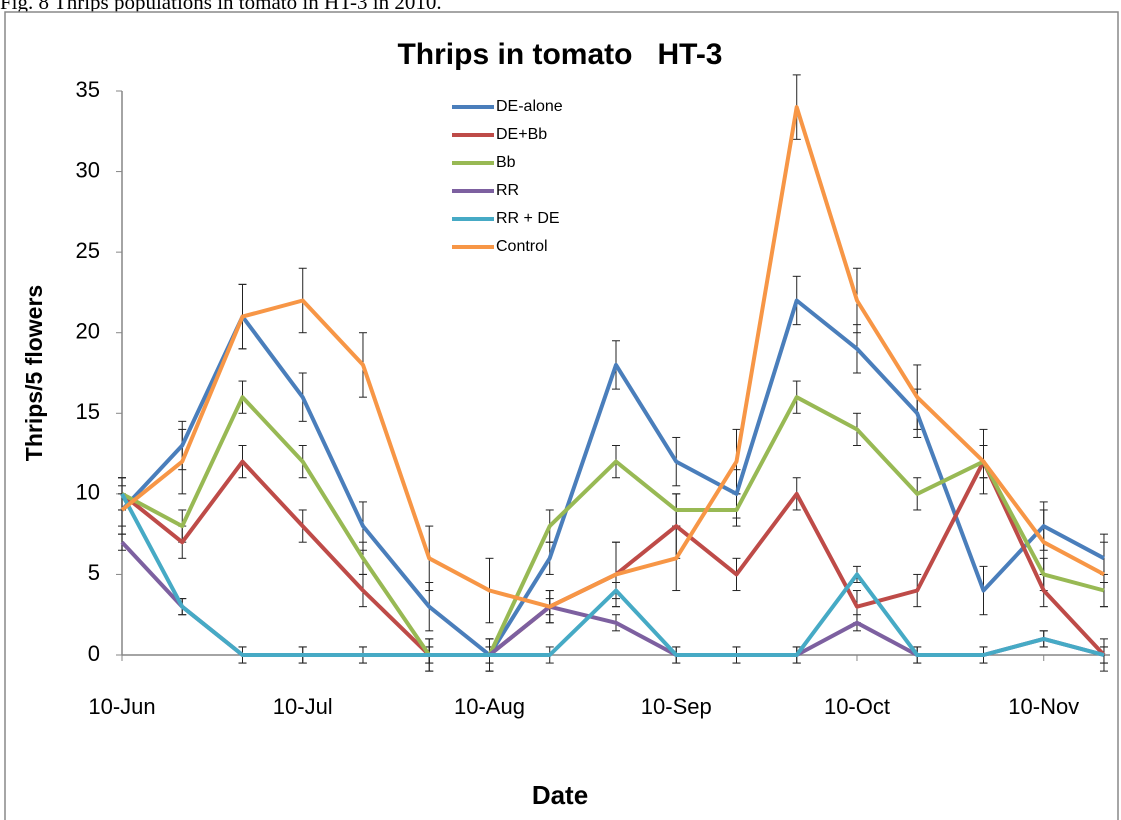 The height and width of the screenshot is (820, 1121). I want to click on x-tick-label: 10-Oct, so click(857, 706).